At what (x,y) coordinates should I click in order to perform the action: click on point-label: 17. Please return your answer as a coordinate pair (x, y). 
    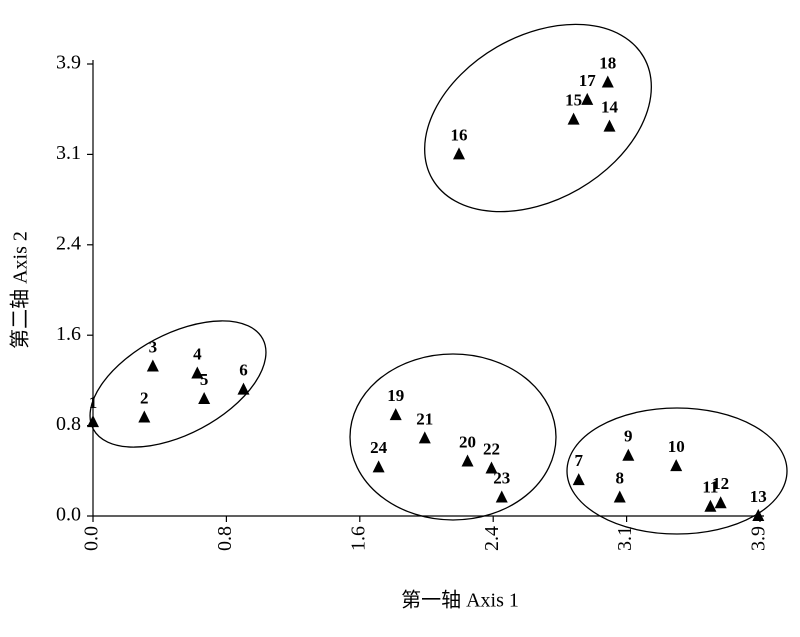
    Looking at the image, I should click on (588, 80).